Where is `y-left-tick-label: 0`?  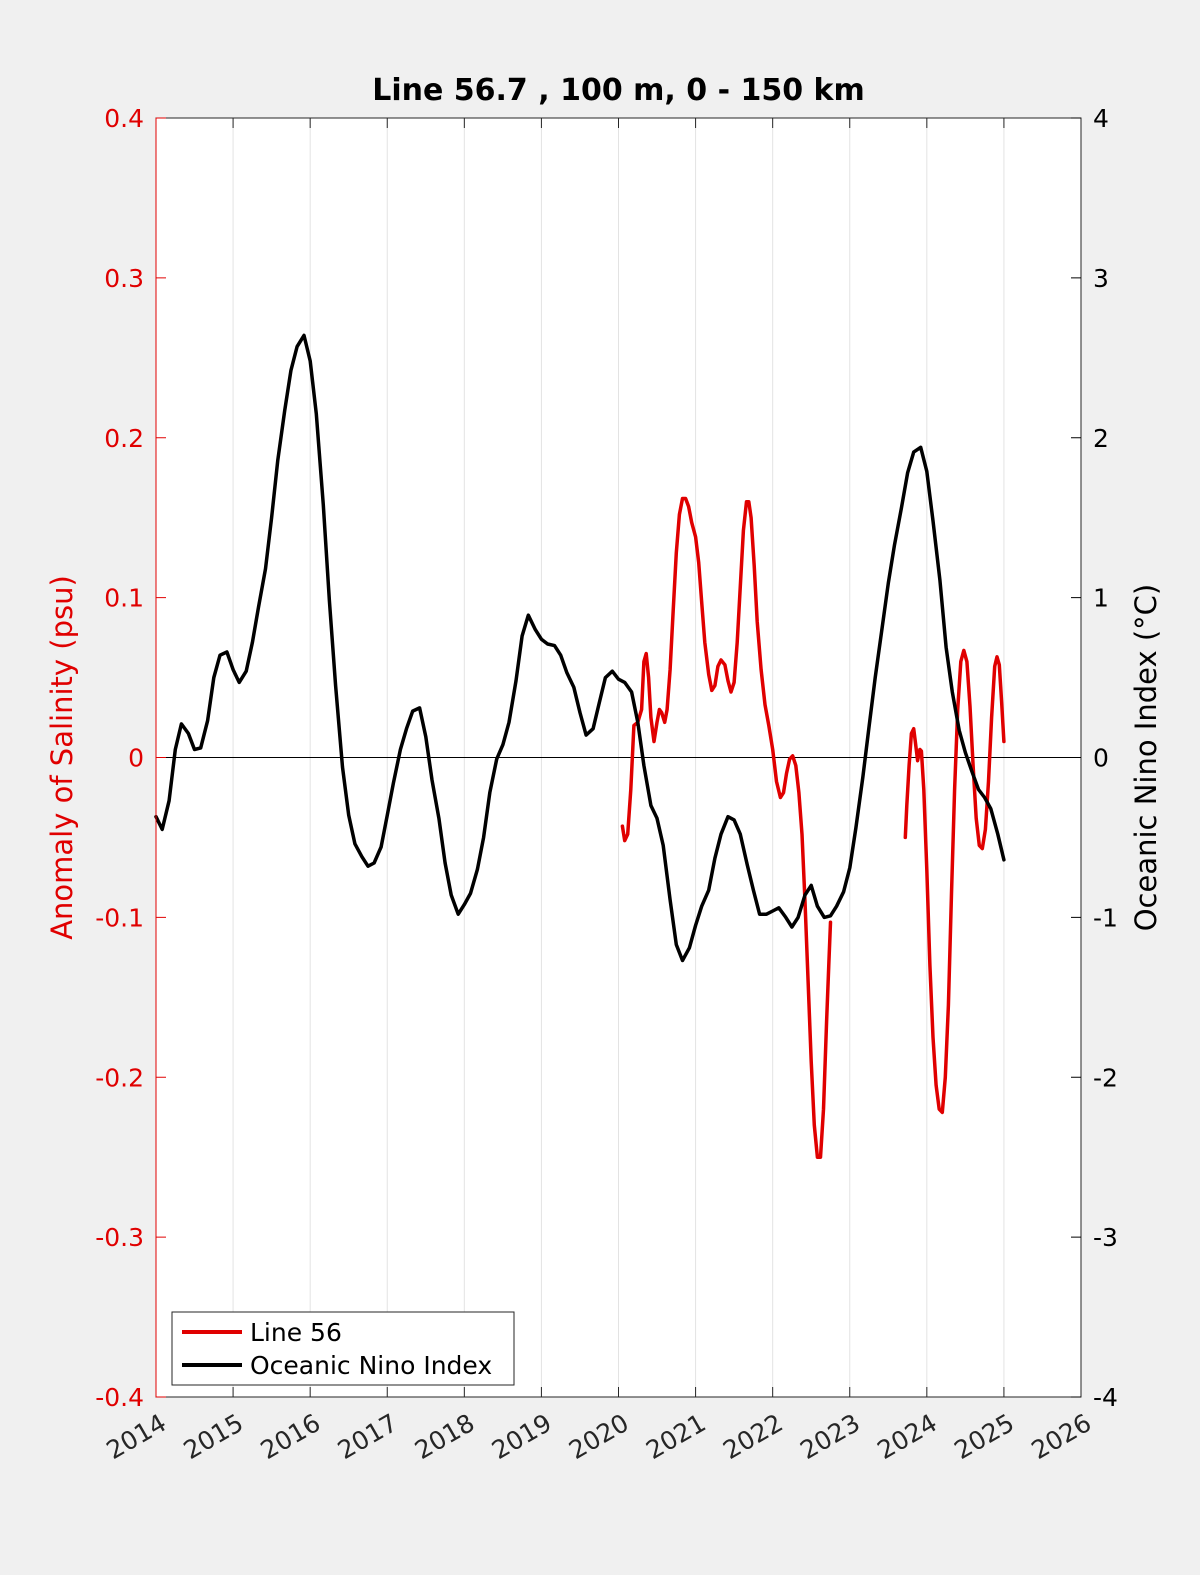 y-left-tick-label: 0 is located at coordinates (136, 758).